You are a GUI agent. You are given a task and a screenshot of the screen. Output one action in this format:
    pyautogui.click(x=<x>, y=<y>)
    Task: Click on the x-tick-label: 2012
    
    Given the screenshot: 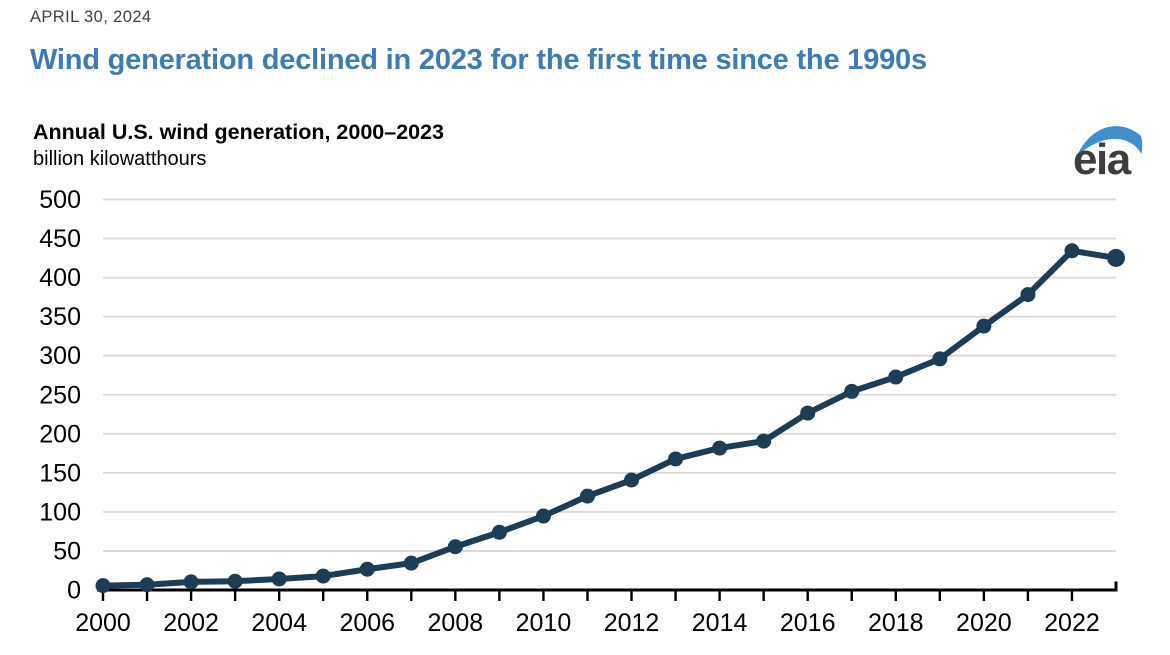 What is the action you would take?
    pyautogui.click(x=632, y=623)
    